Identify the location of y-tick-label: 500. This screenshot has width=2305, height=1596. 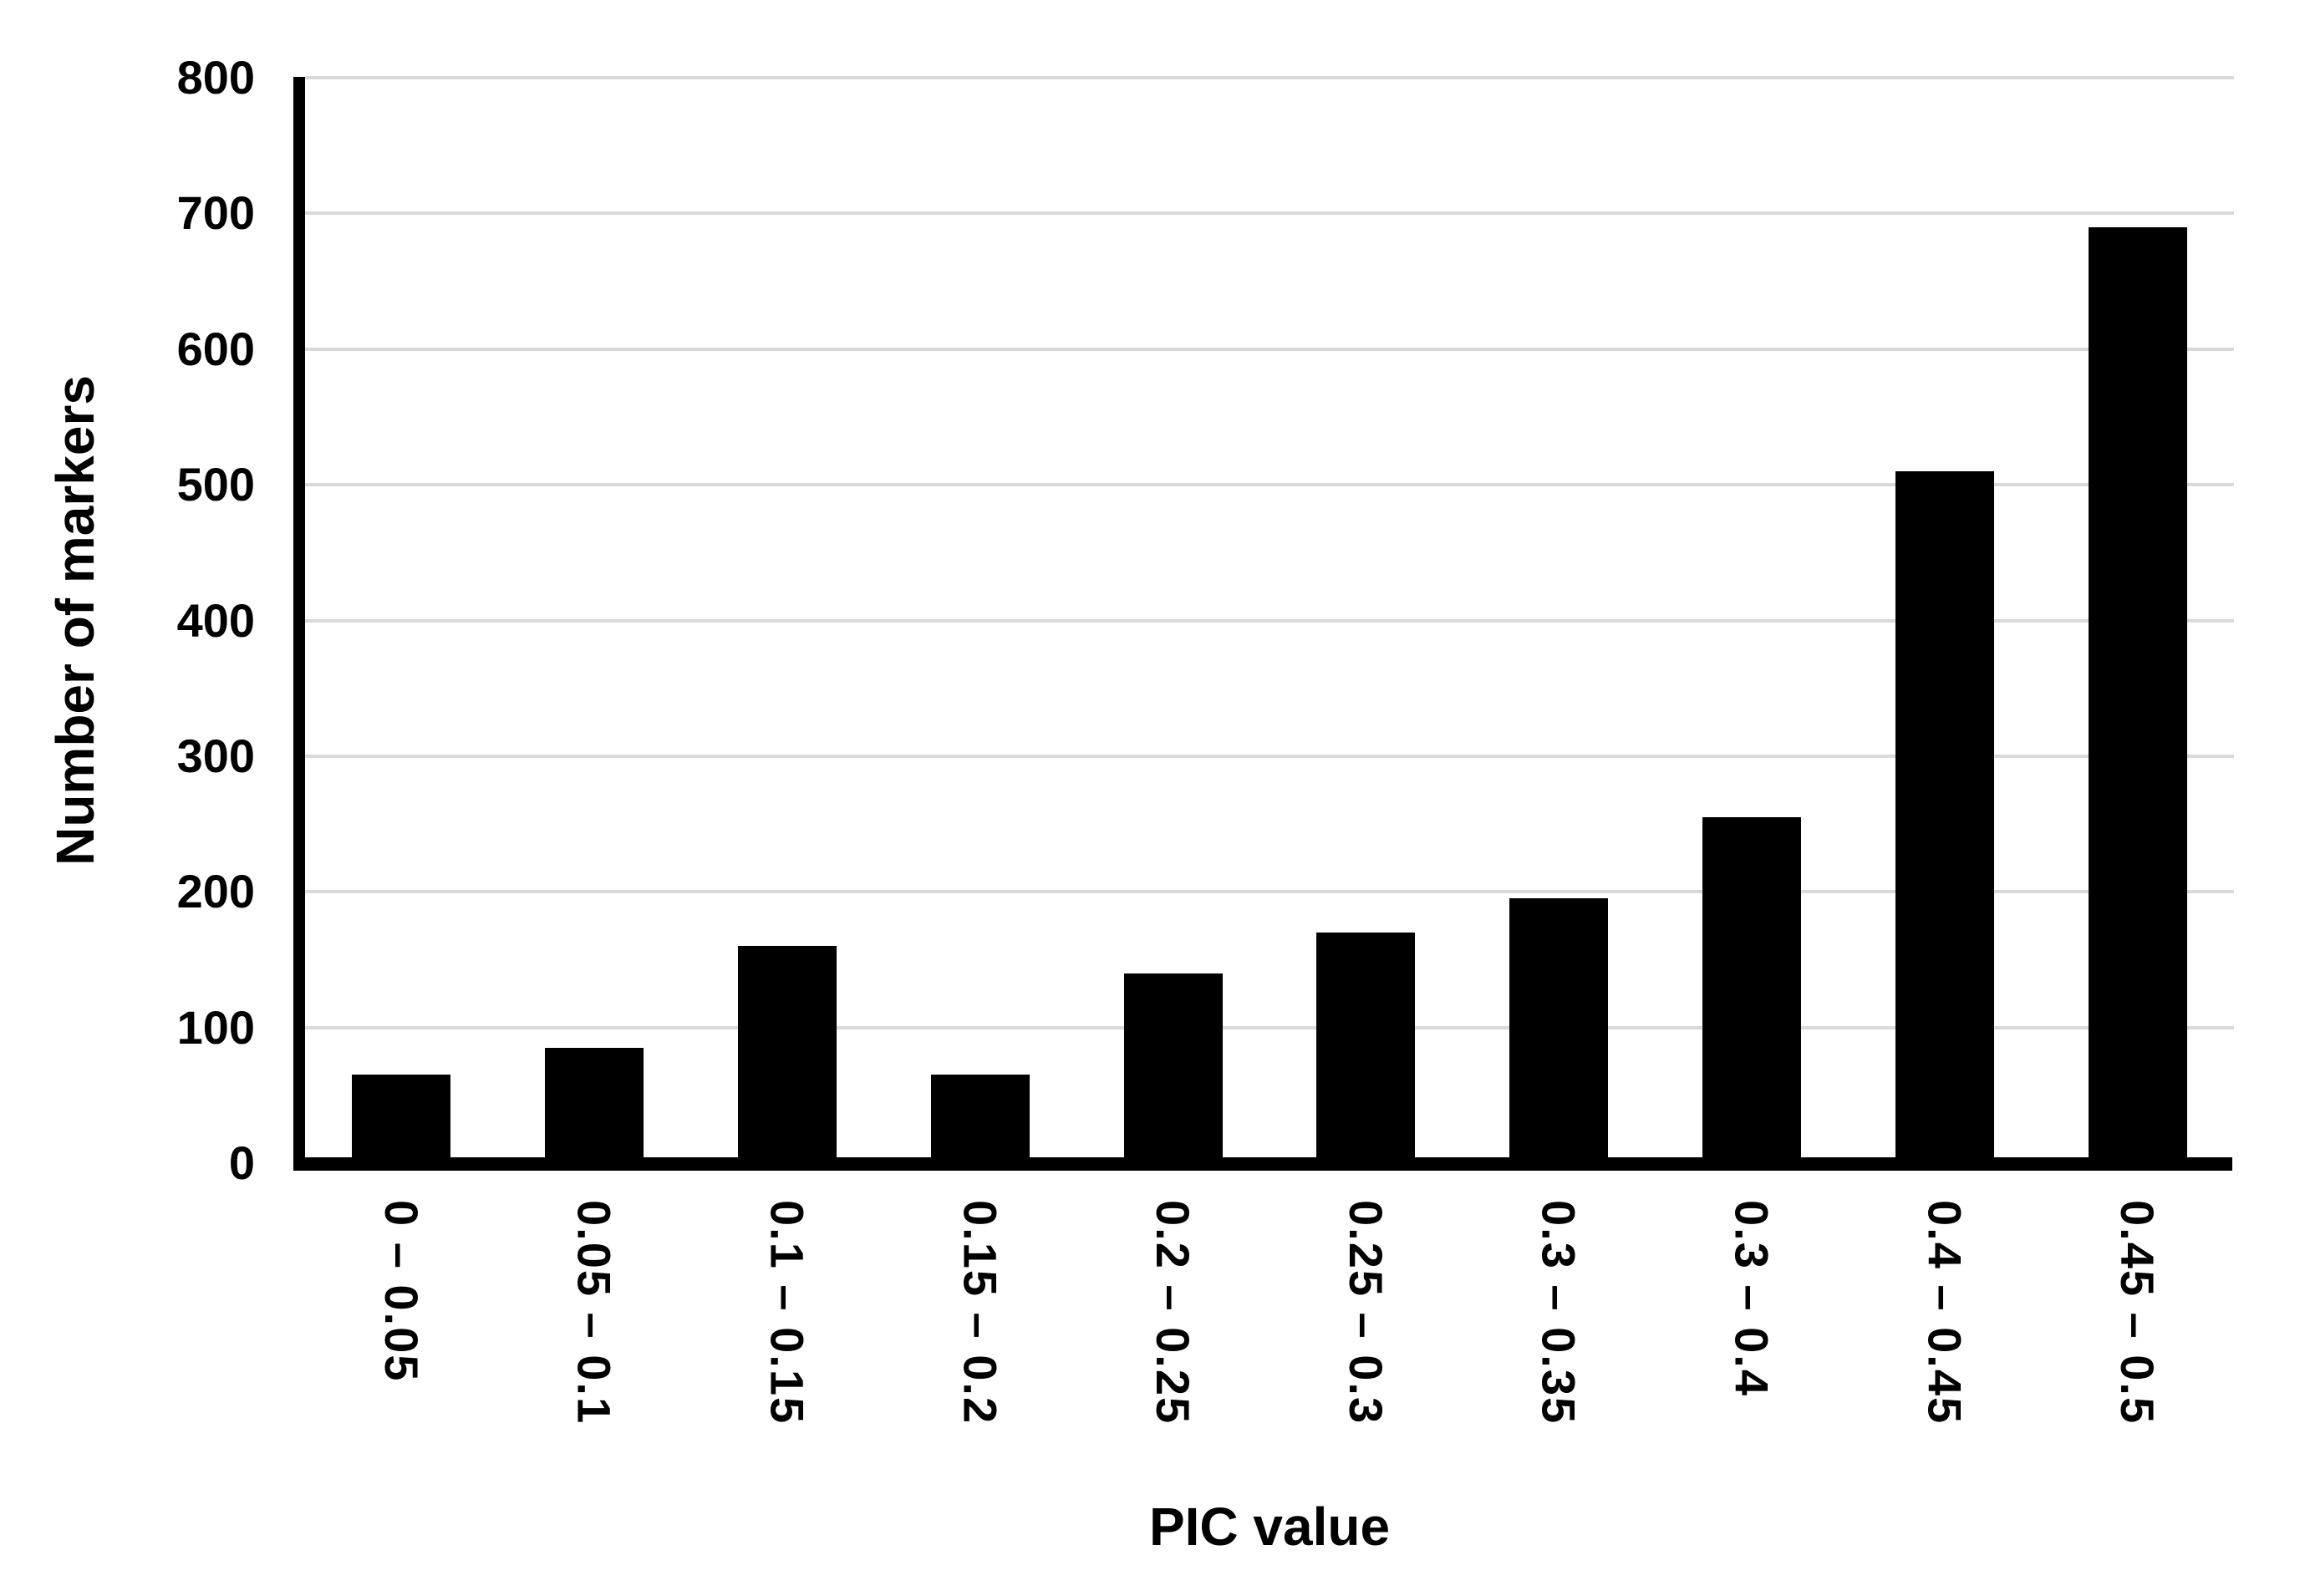
(215, 484).